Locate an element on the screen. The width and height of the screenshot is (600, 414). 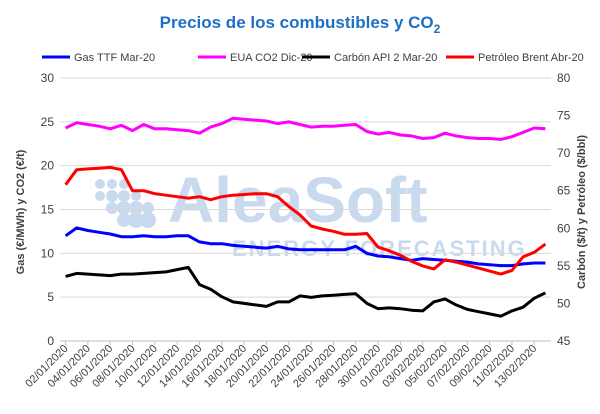
y-left-tick-label: 10 is located at coordinates (48, 253).